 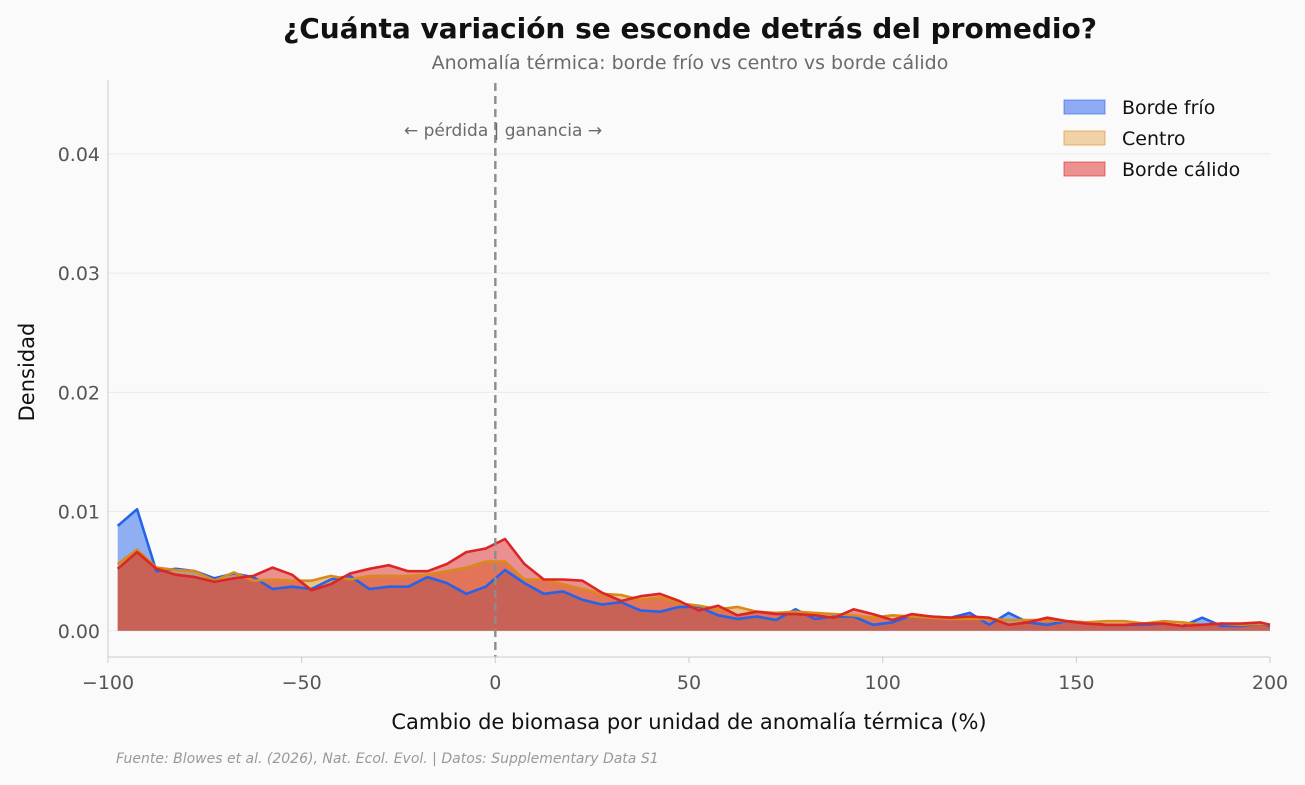 What do you see at coordinates (27, 372) in the screenshot?
I see `y-axis-label: Densidad` at bounding box center [27, 372].